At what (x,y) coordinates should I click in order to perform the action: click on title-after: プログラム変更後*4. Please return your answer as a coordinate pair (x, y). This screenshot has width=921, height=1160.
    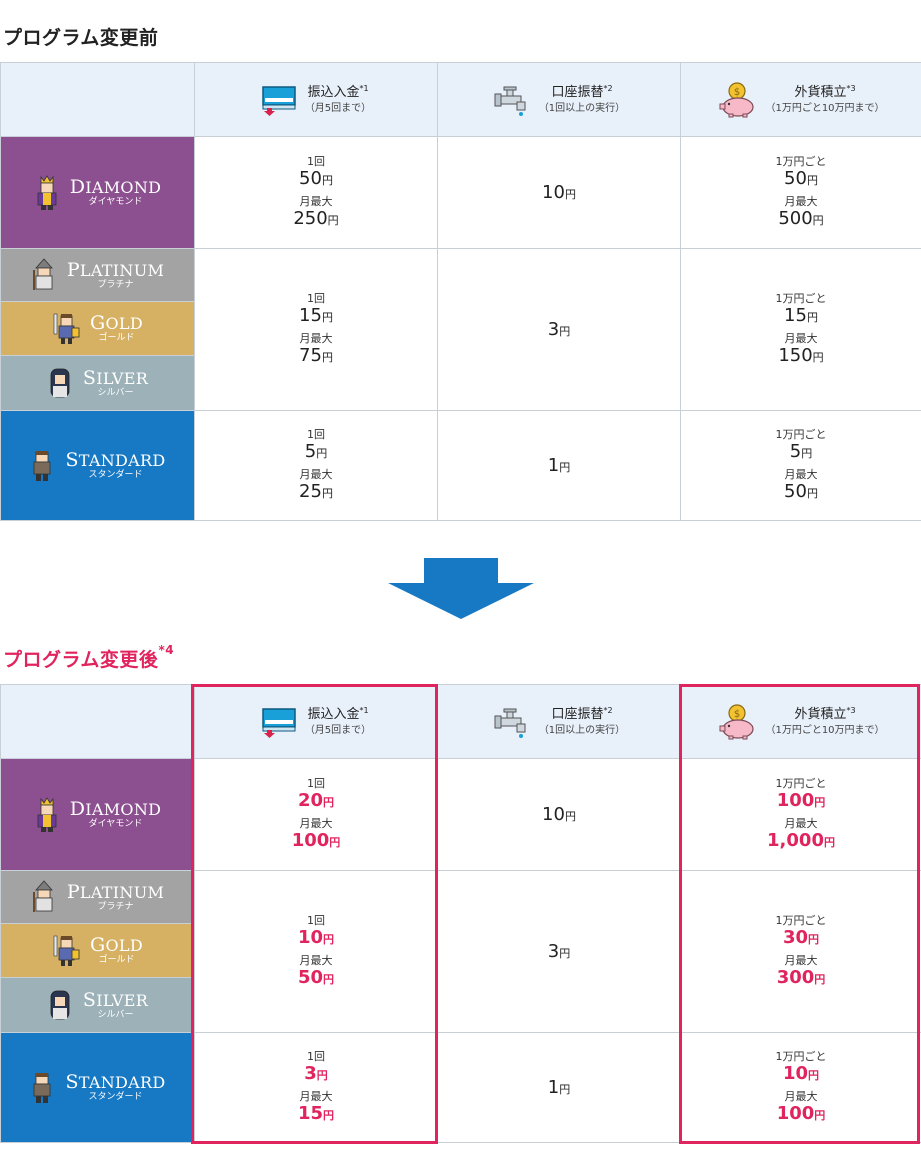
    Looking at the image, I should click on (89, 657).